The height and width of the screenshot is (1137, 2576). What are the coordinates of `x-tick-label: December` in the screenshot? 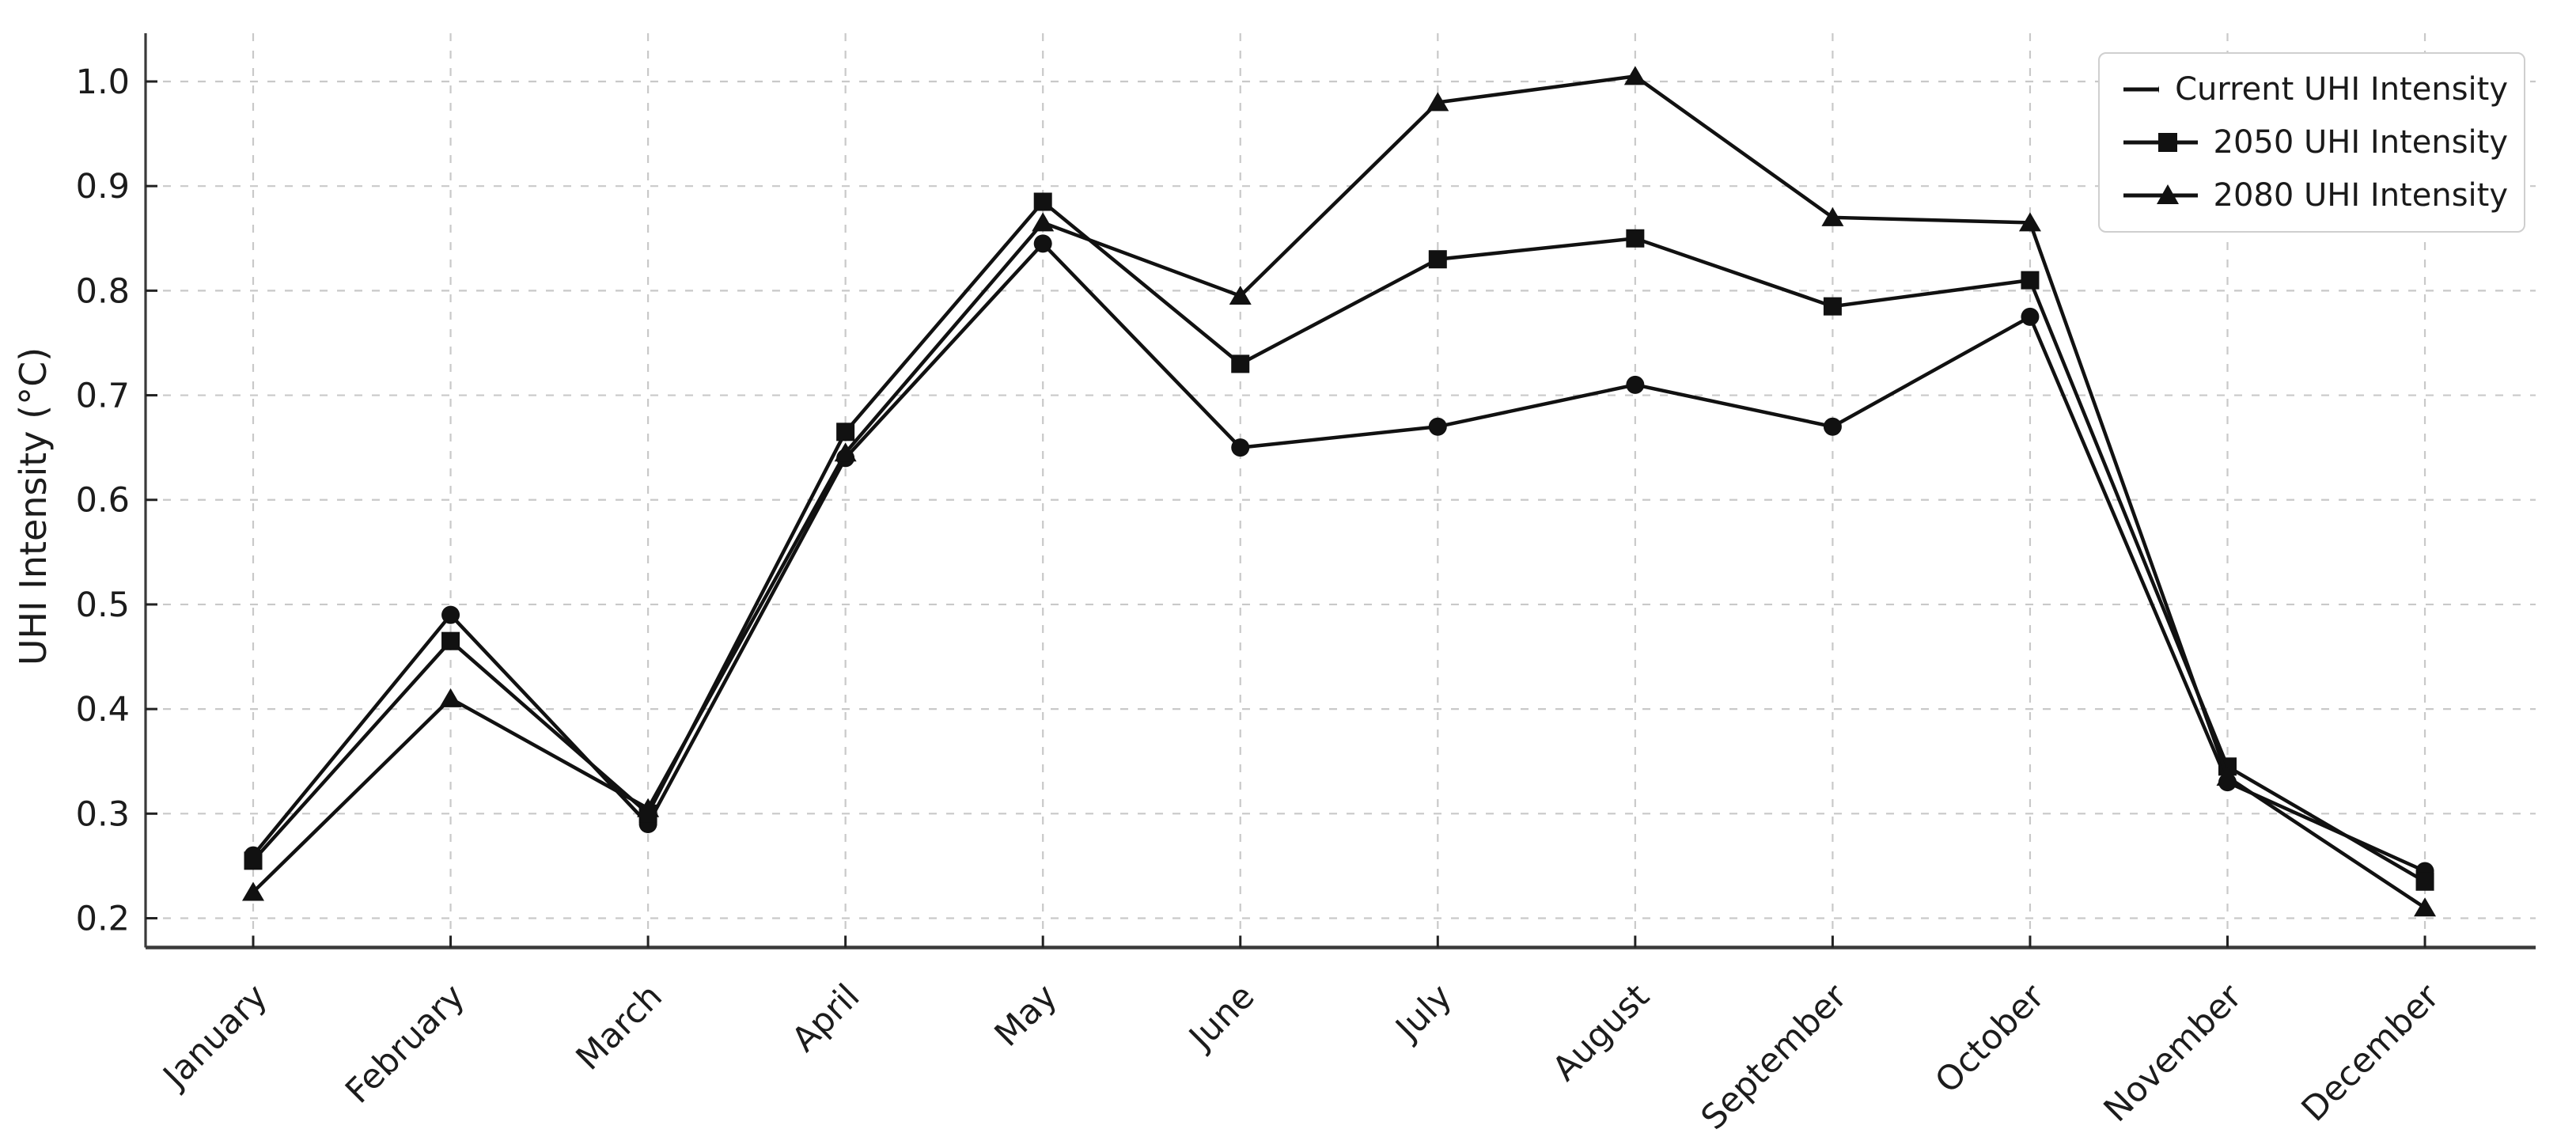 It's located at (2370, 1052).